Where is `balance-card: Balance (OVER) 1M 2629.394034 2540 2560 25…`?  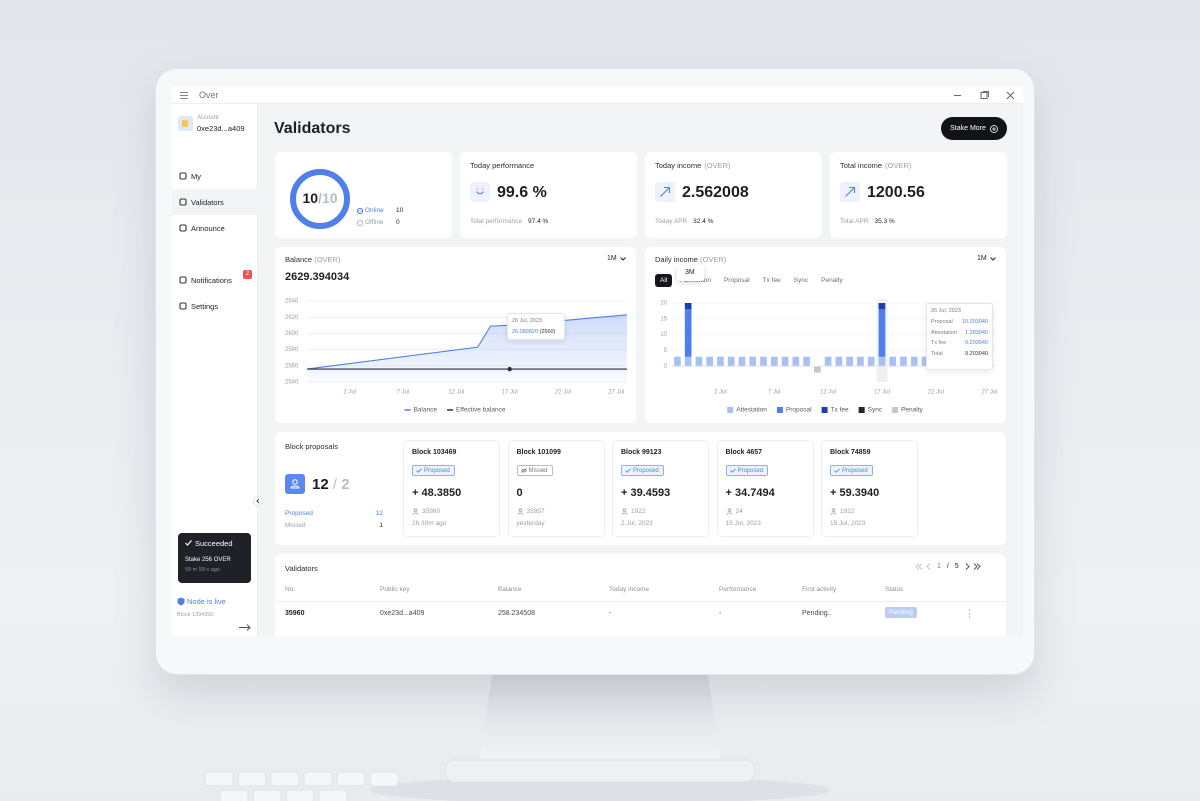 balance-card: Balance (OVER) 1M 2629.394034 2540 2560 25… is located at coordinates (455, 335).